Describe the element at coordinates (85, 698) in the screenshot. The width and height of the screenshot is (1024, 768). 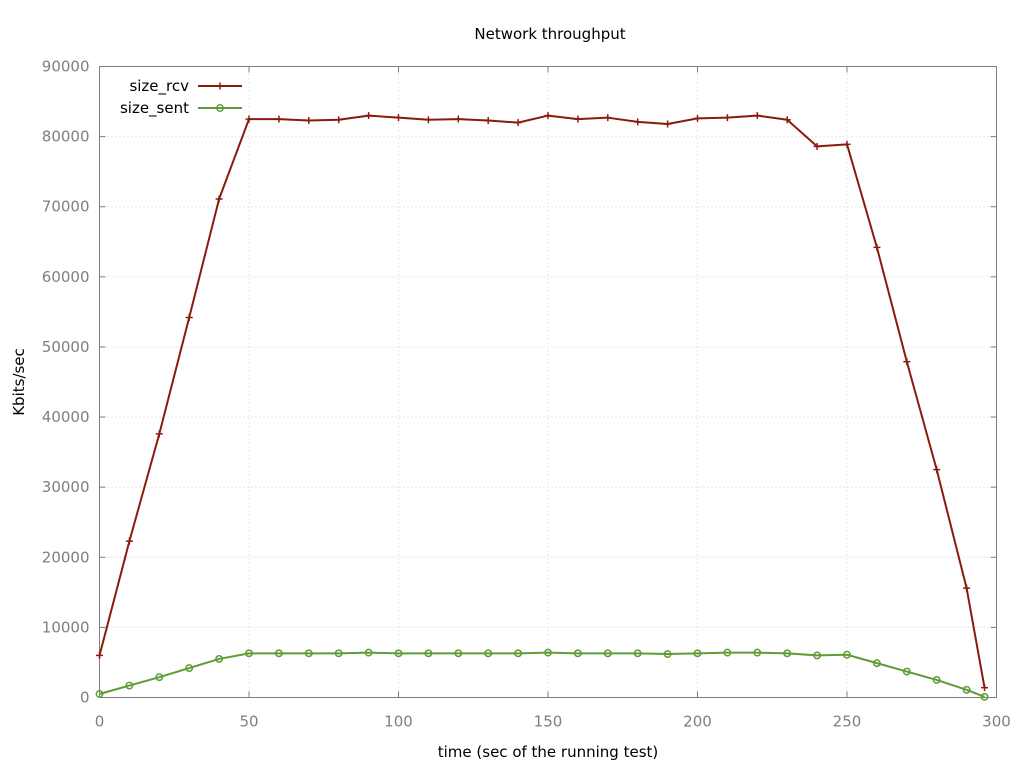
I see `y-tick-label: 0` at that location.